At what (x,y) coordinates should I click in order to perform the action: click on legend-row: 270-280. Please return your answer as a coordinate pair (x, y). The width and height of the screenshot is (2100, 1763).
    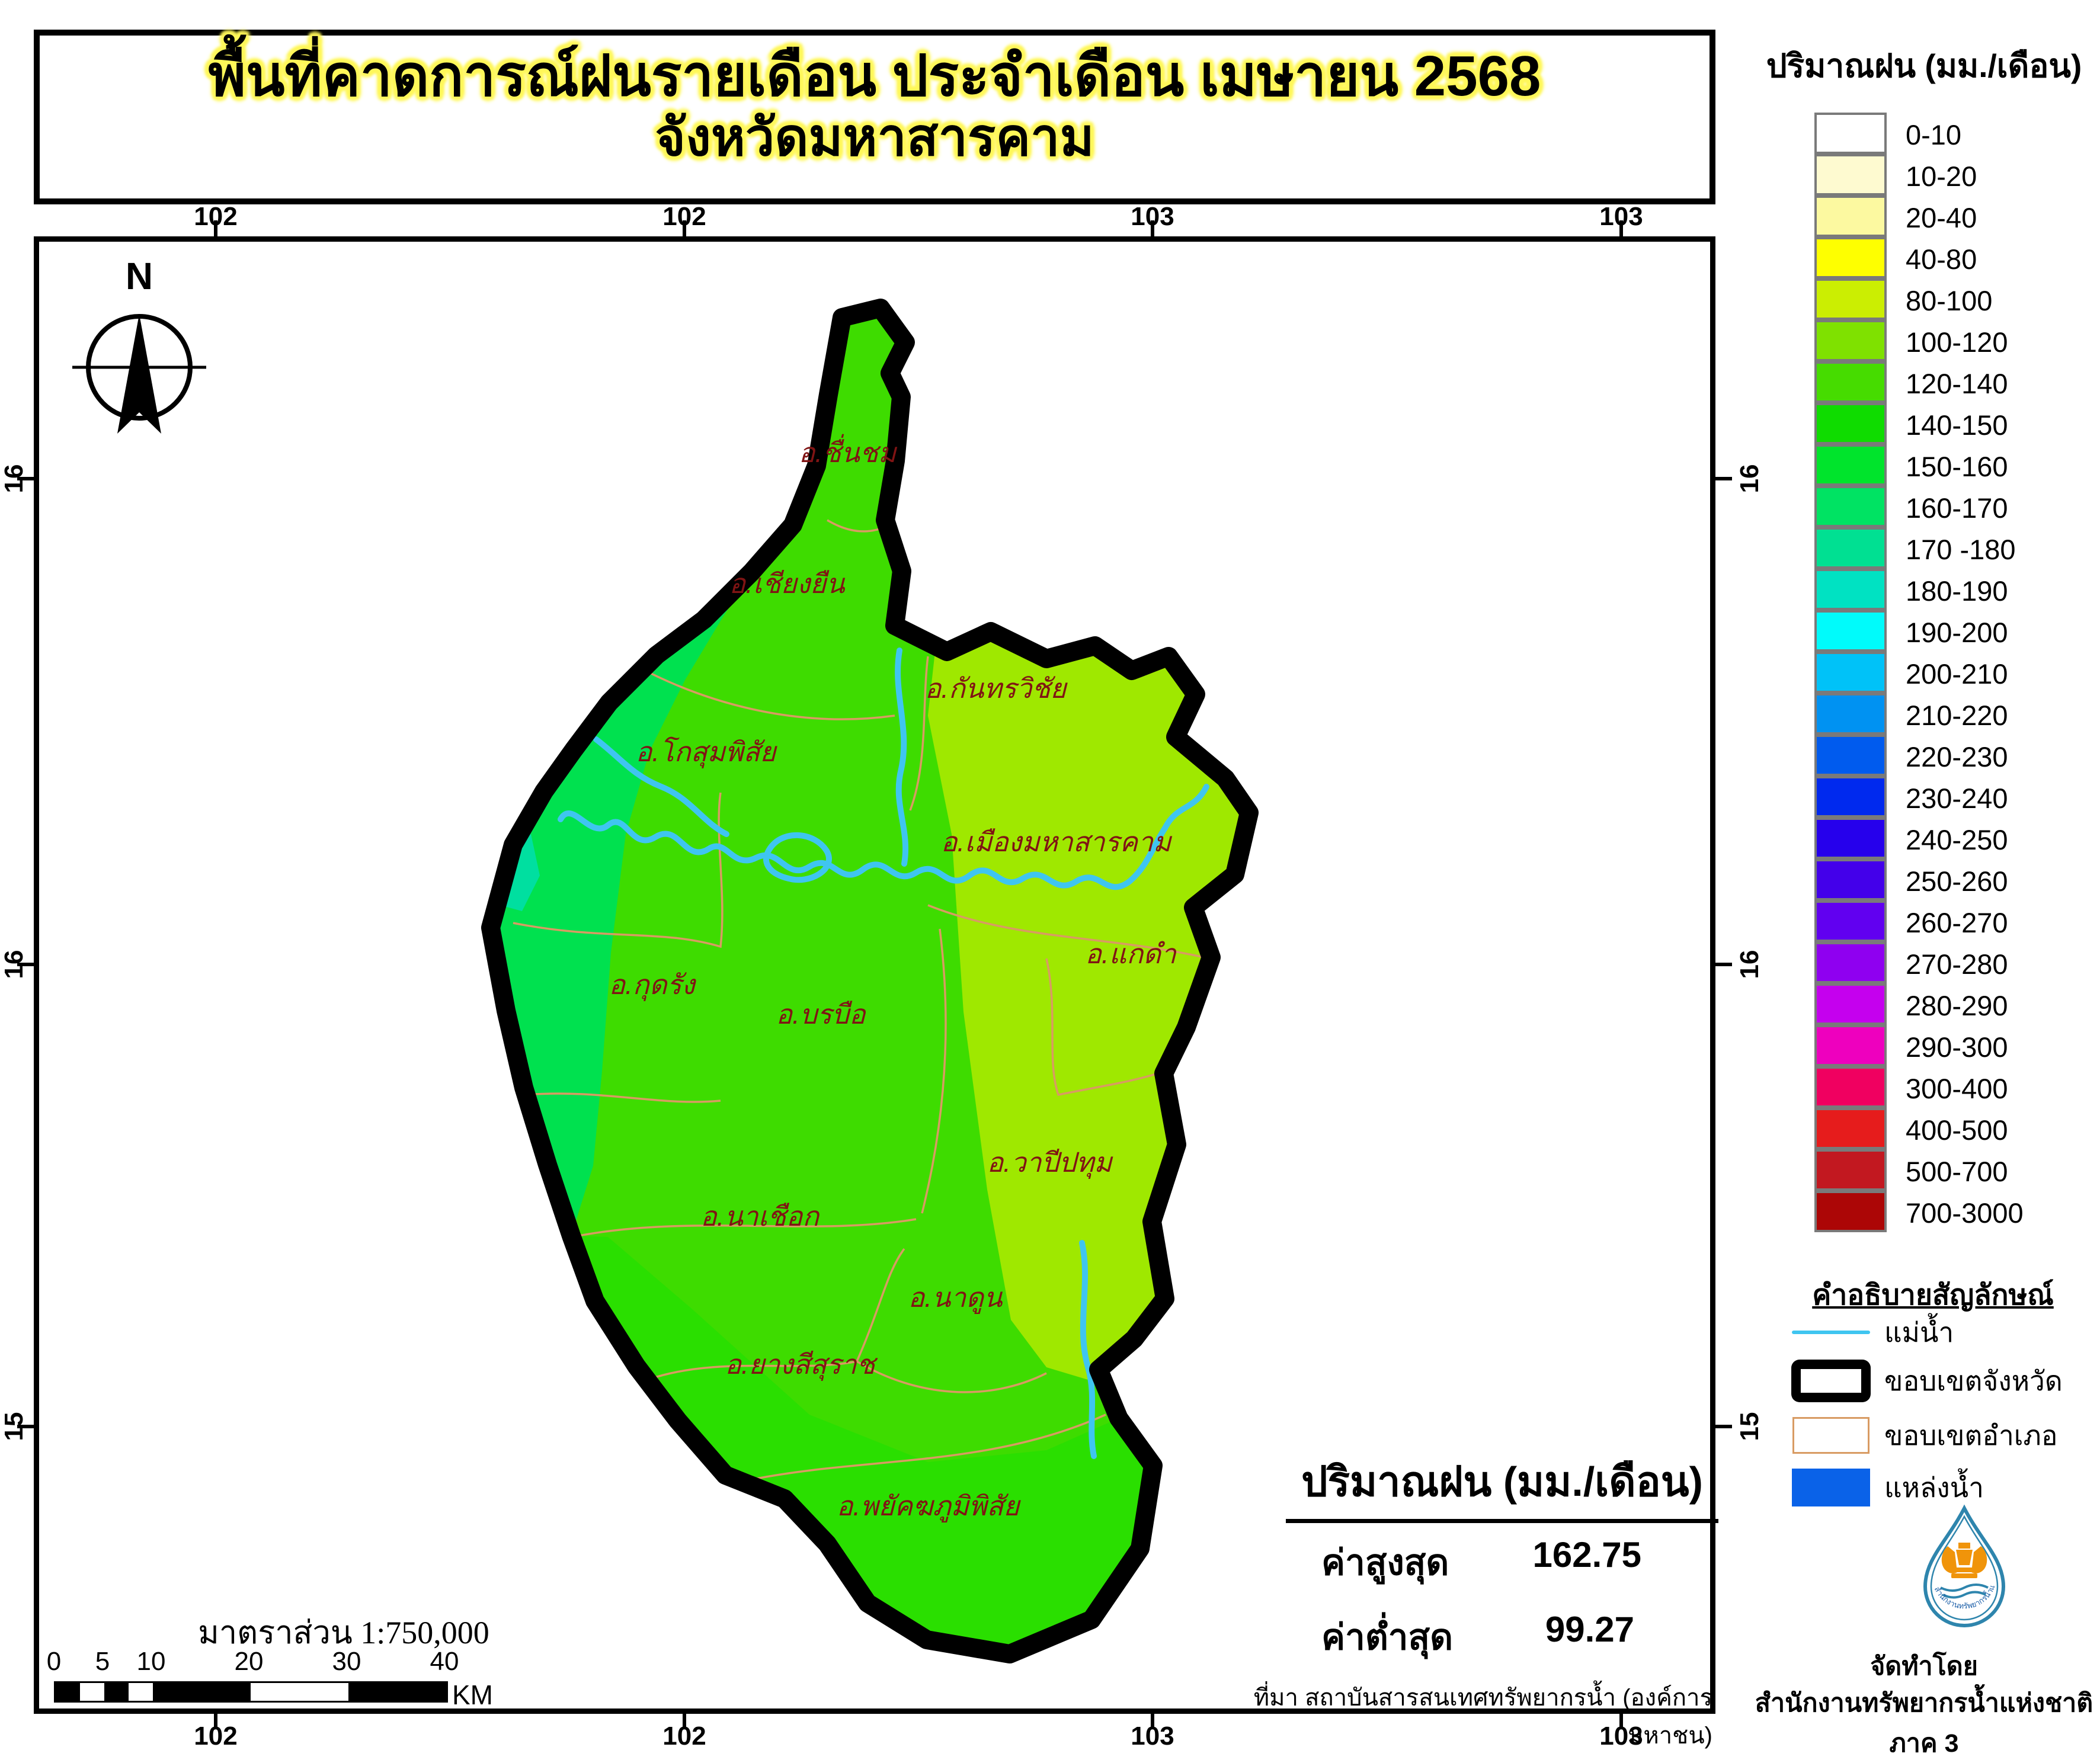
    Looking at the image, I should click on (1919, 964).